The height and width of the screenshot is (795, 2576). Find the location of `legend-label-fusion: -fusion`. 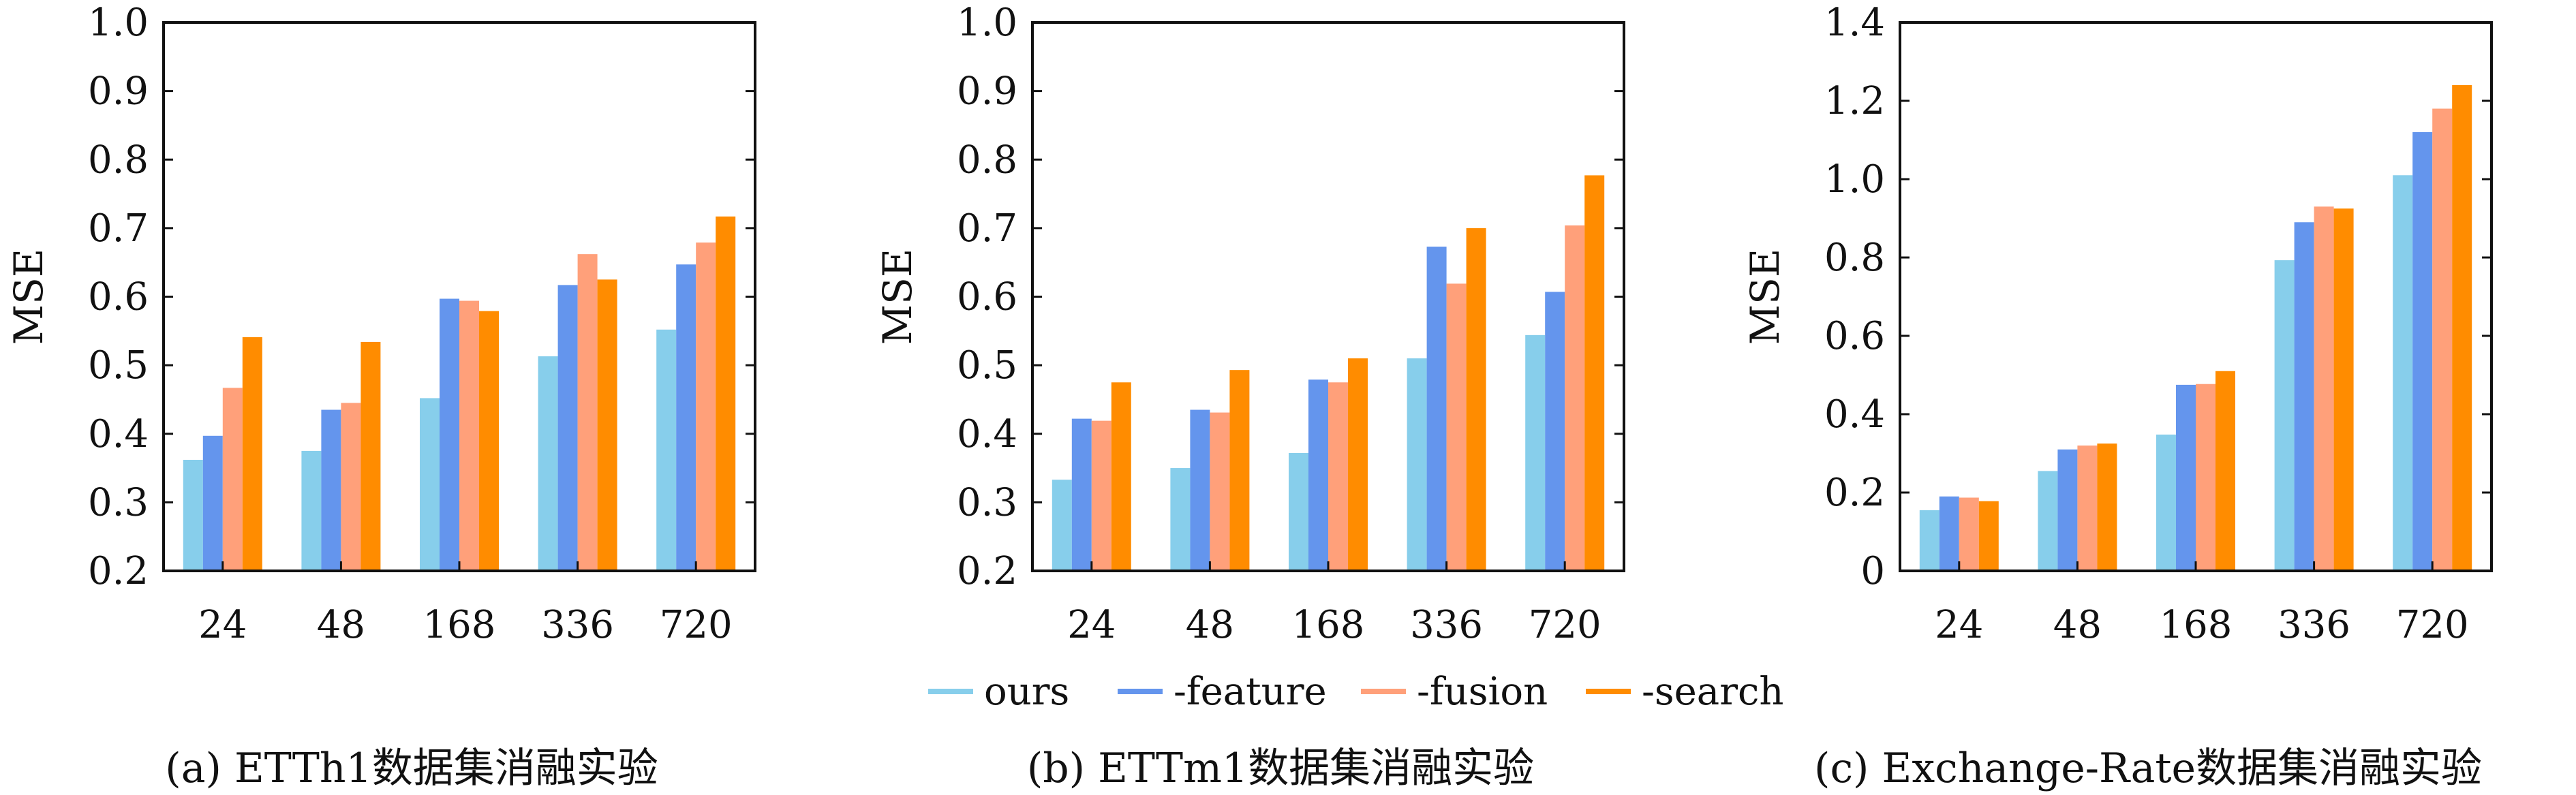

legend-label-fusion: -fusion is located at coordinates (1483, 692).